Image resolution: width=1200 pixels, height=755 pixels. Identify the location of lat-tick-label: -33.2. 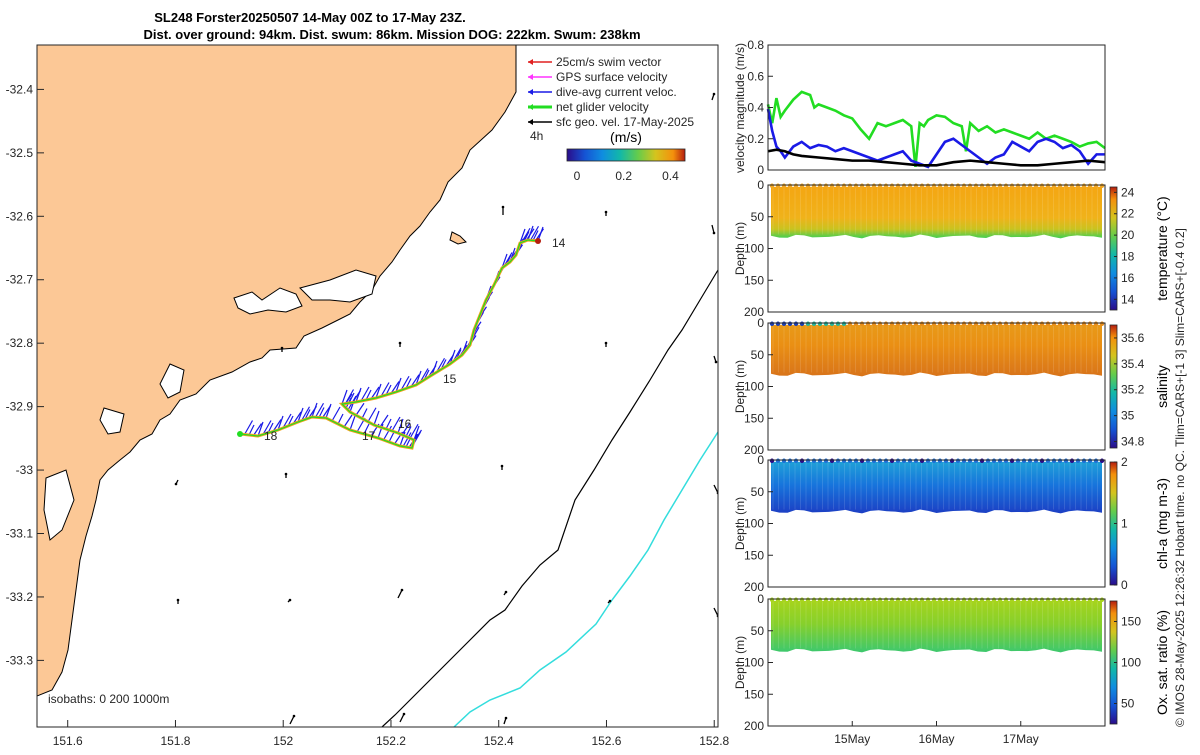
(20, 597).